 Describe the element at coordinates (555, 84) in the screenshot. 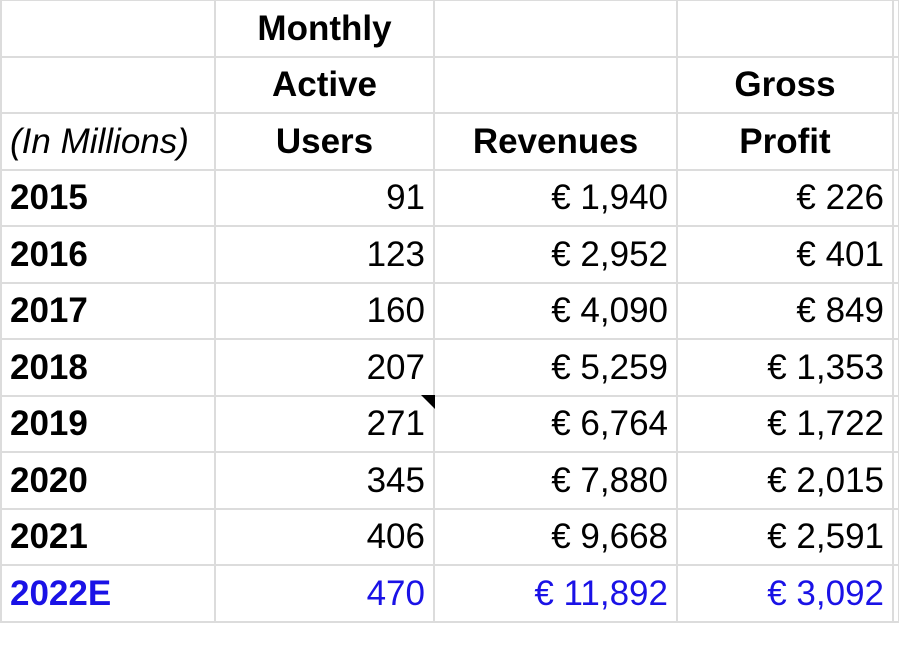

I see `header-revenues-line2` at that location.